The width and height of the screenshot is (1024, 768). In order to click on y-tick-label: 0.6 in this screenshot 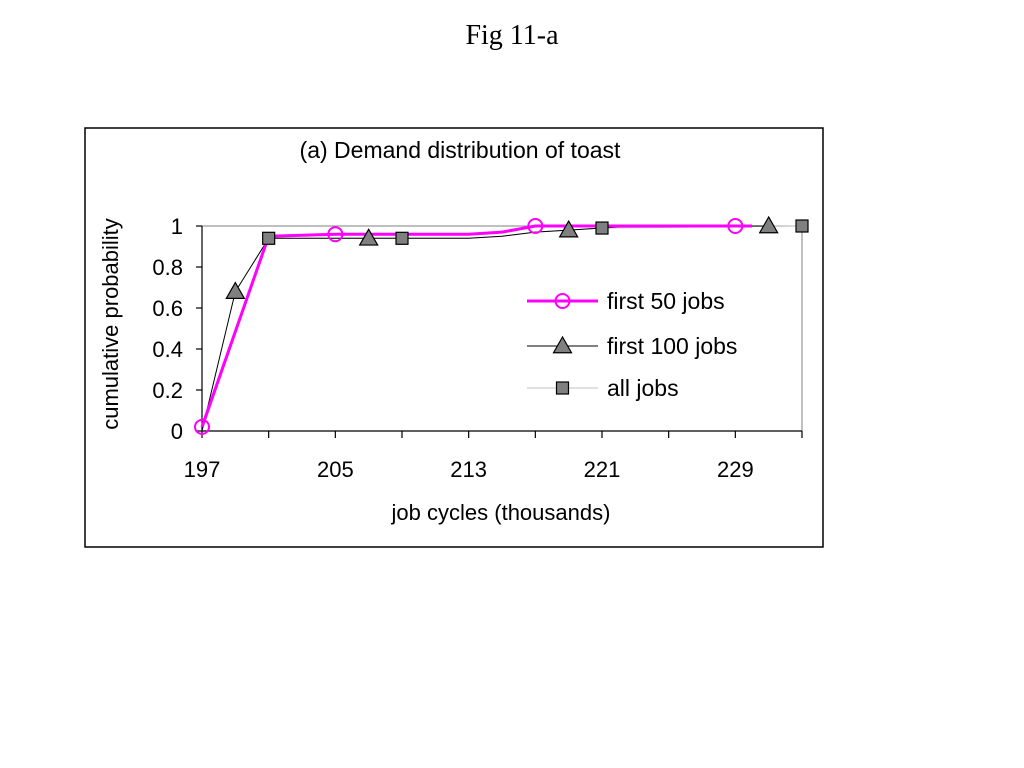, I will do `click(167, 308)`.